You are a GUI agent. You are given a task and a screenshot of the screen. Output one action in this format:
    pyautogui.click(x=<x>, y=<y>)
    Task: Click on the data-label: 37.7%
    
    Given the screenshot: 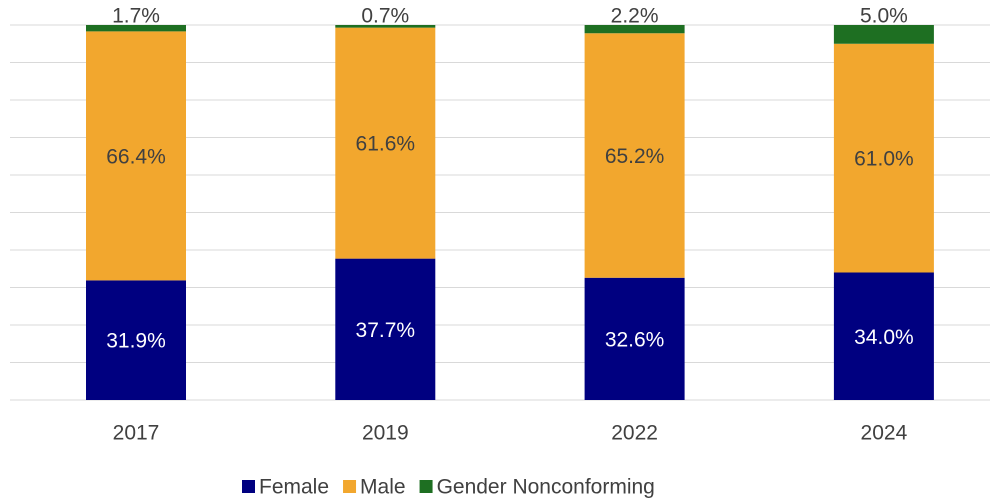 What is the action you would take?
    pyautogui.click(x=386, y=330)
    